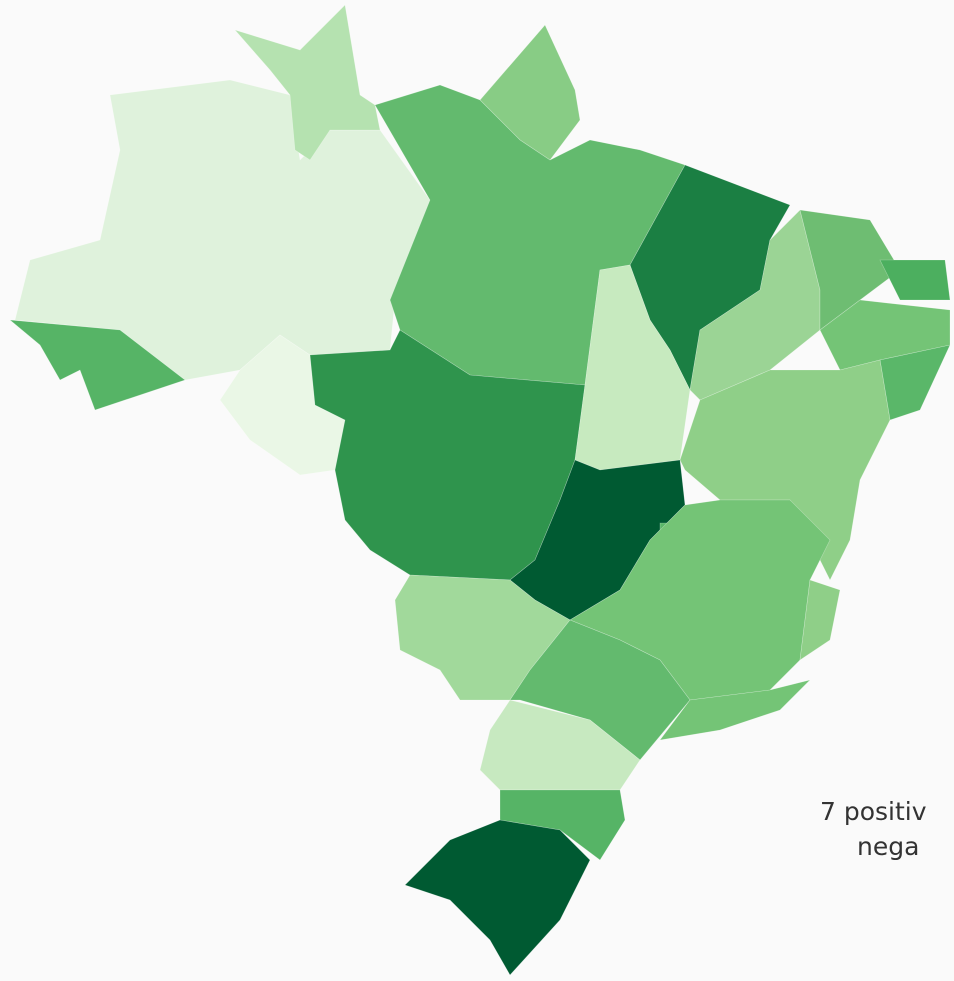 This screenshot has width=954, height=981. Describe the element at coordinates (873, 811) in the screenshot. I see `tooltip-line: 7 positiv` at that location.